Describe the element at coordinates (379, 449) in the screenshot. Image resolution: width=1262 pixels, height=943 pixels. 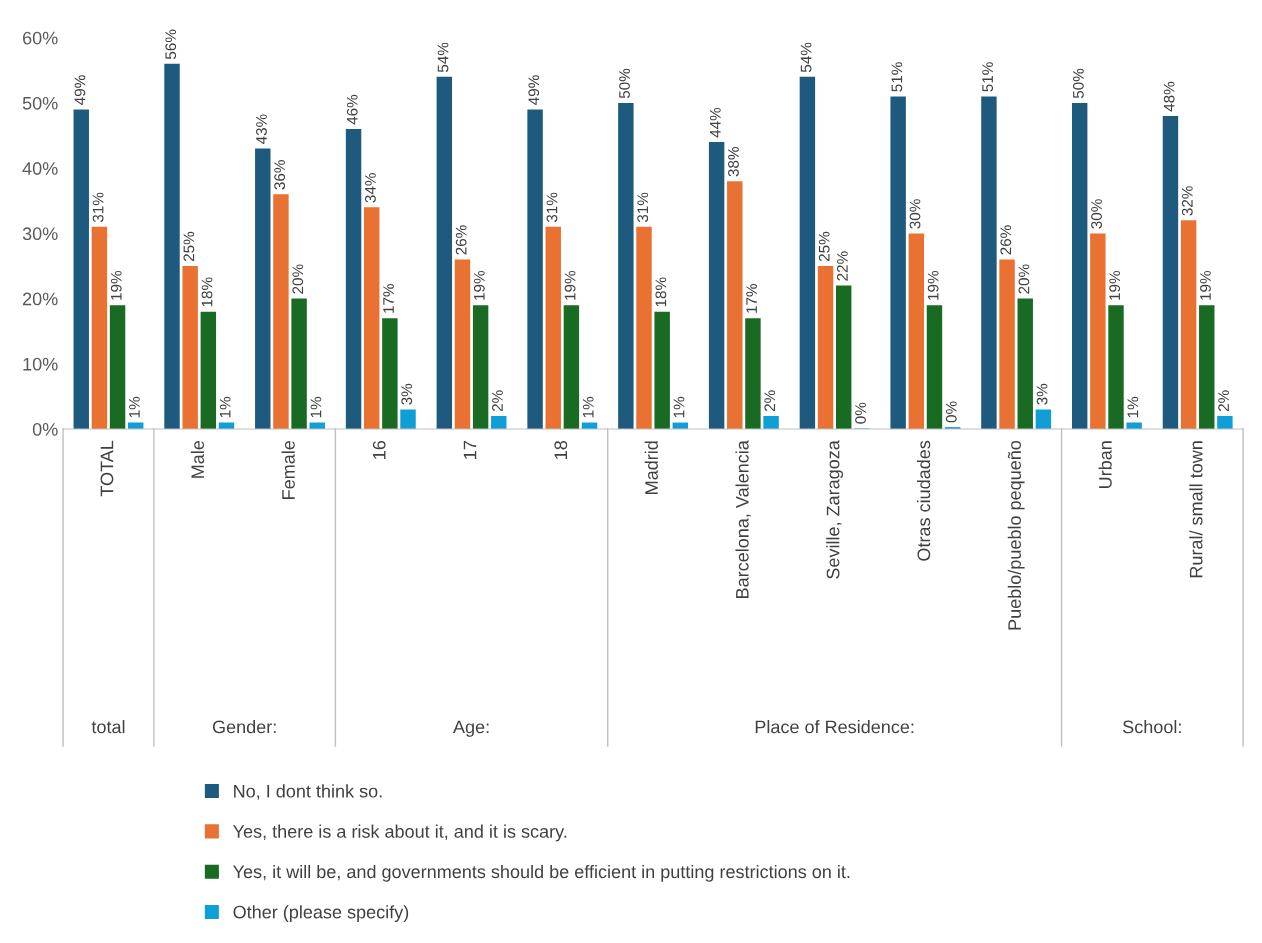
I see `x-tick-label: 16` at that location.